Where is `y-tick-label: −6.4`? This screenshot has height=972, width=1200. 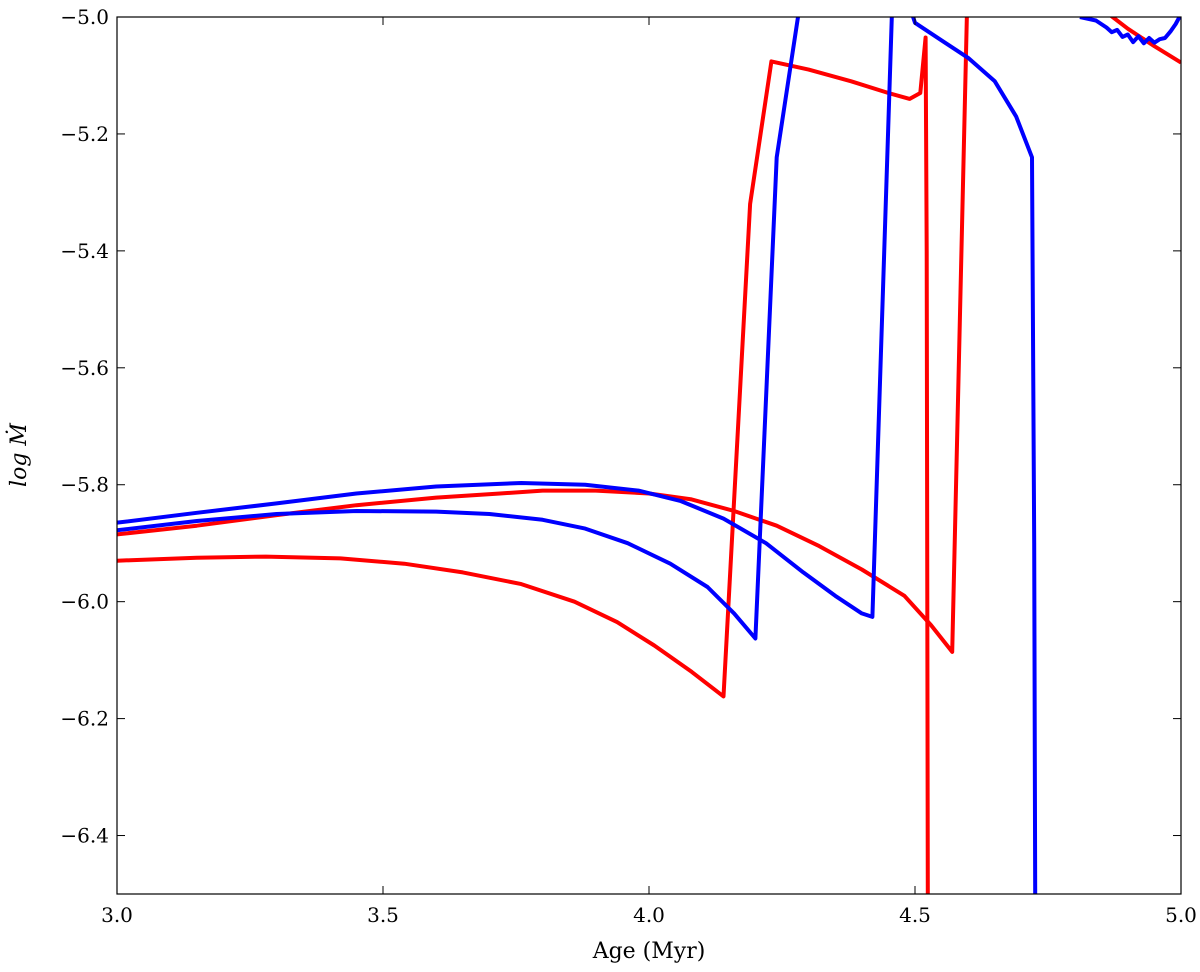 y-tick-label: −6.4 is located at coordinates (84, 836).